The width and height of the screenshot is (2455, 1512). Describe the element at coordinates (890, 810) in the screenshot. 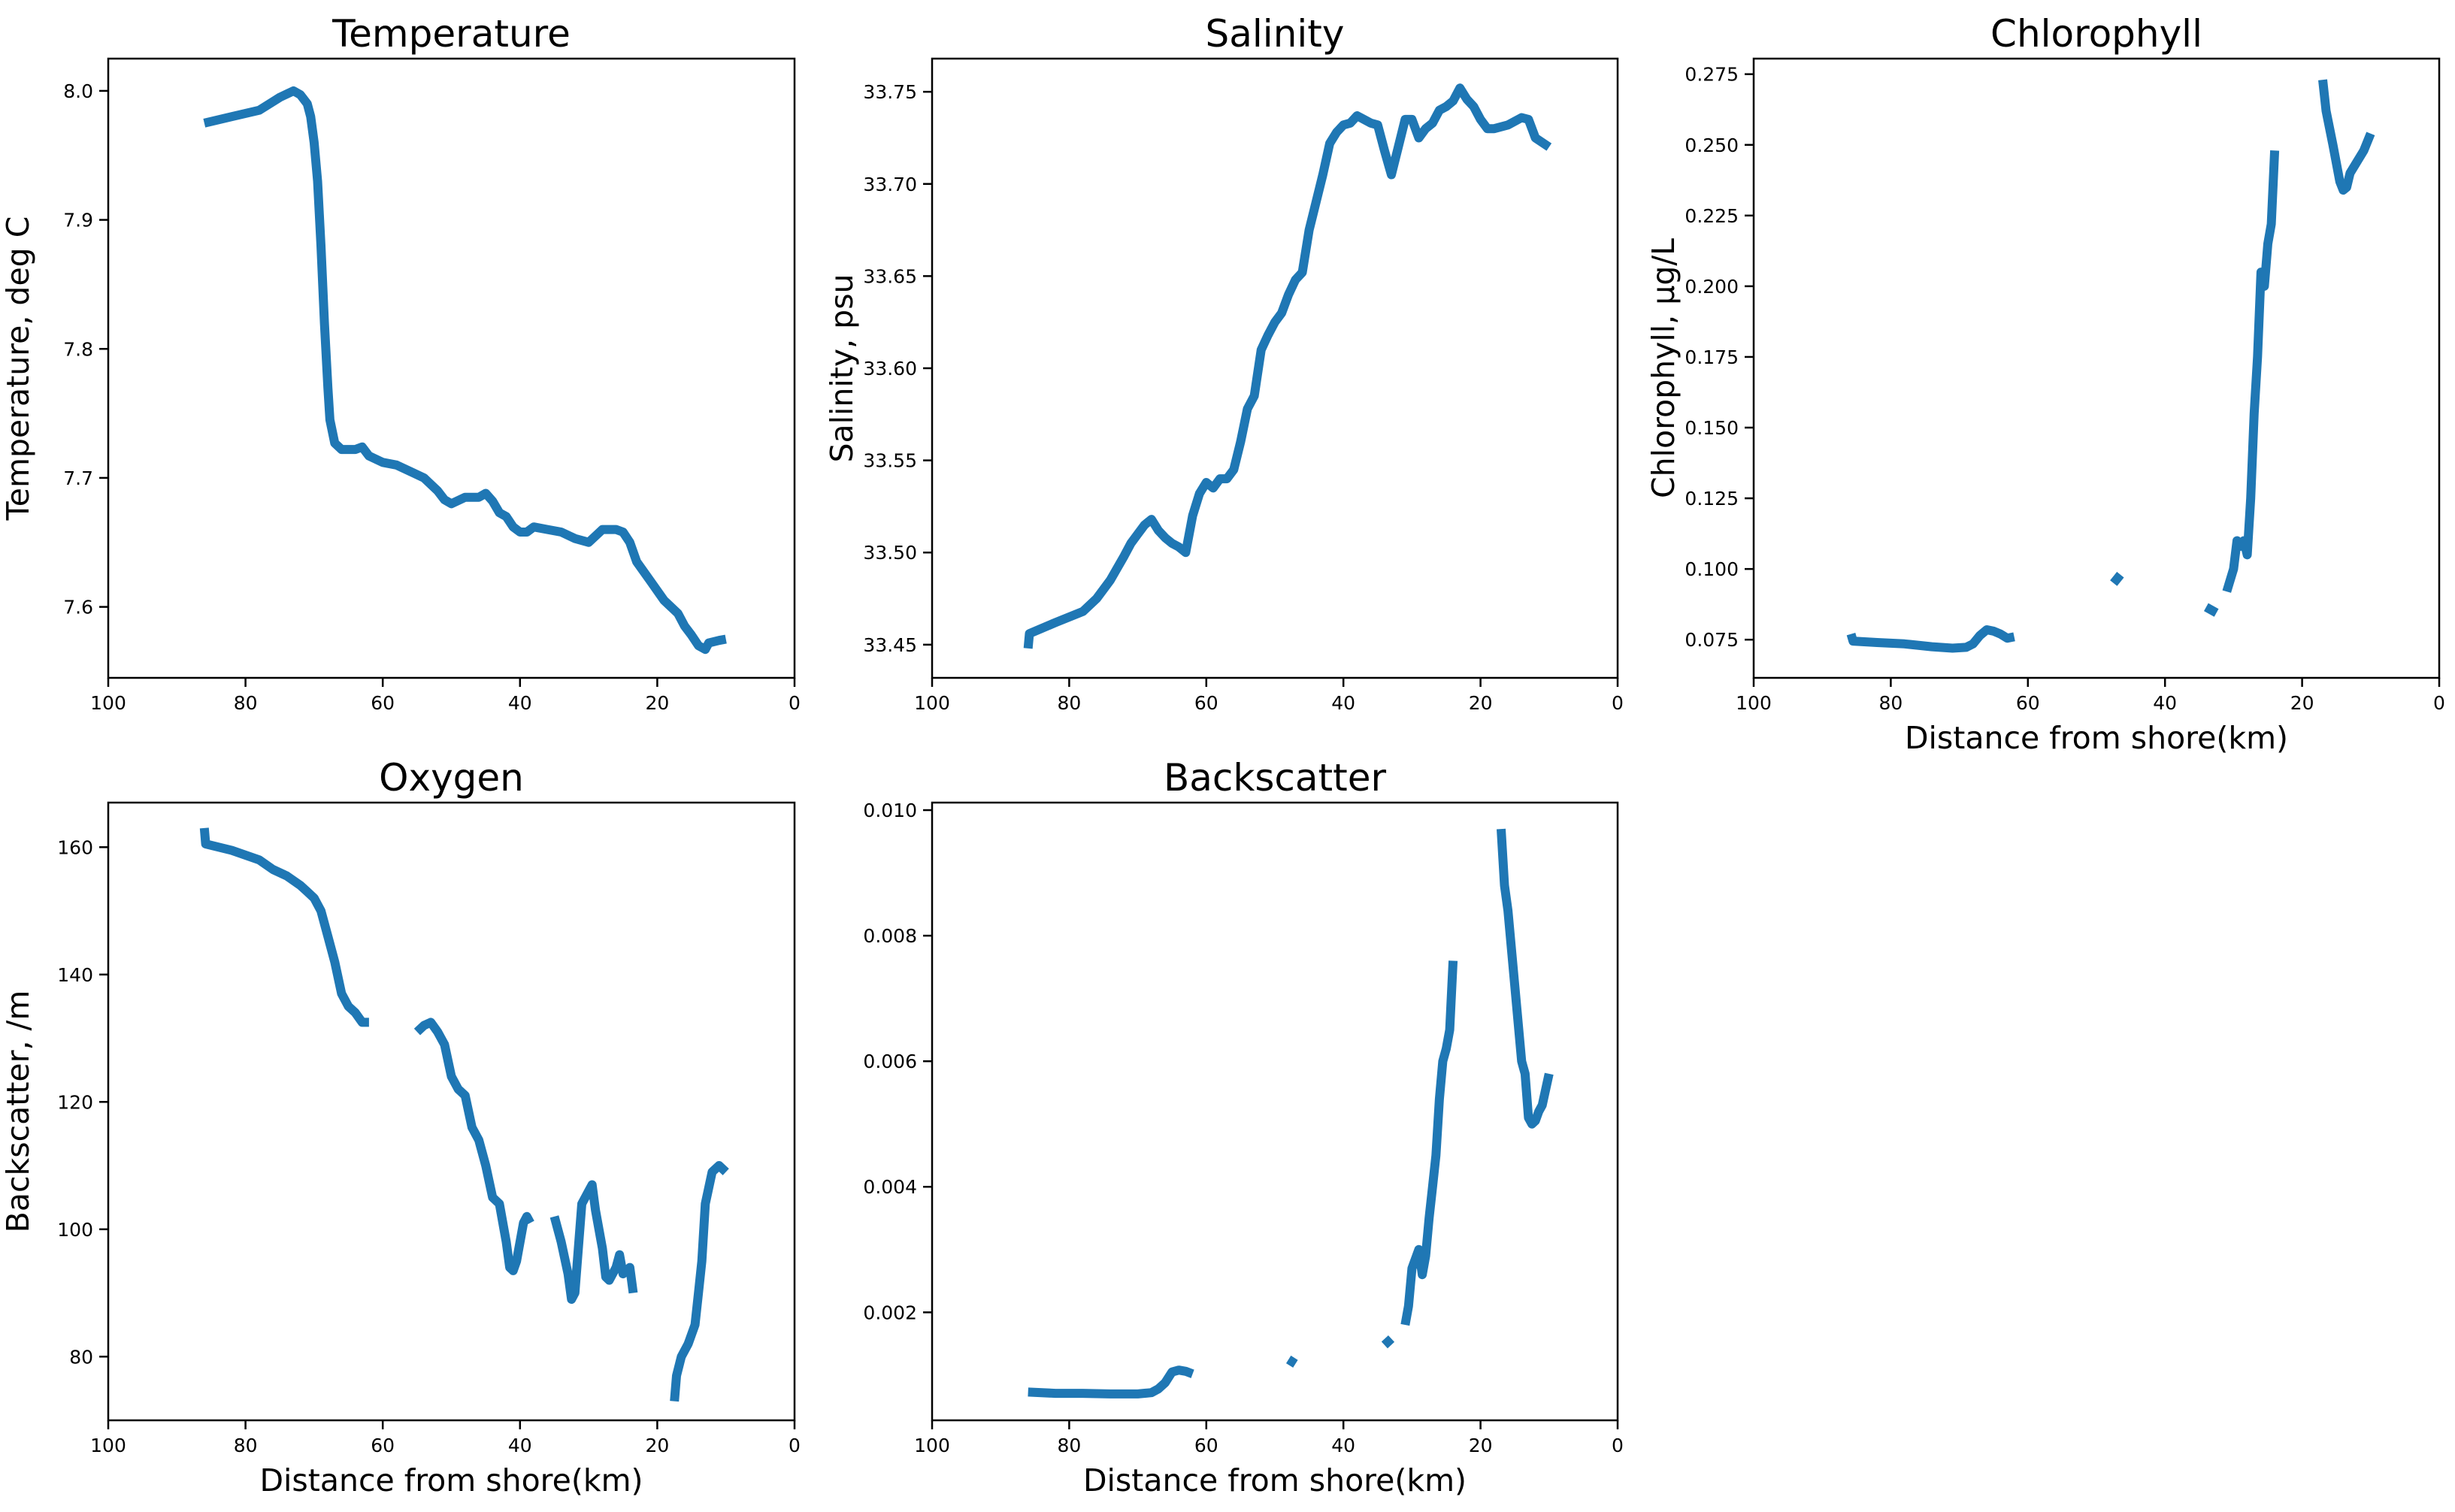

I see `y-tick-label: 0.010` at that location.